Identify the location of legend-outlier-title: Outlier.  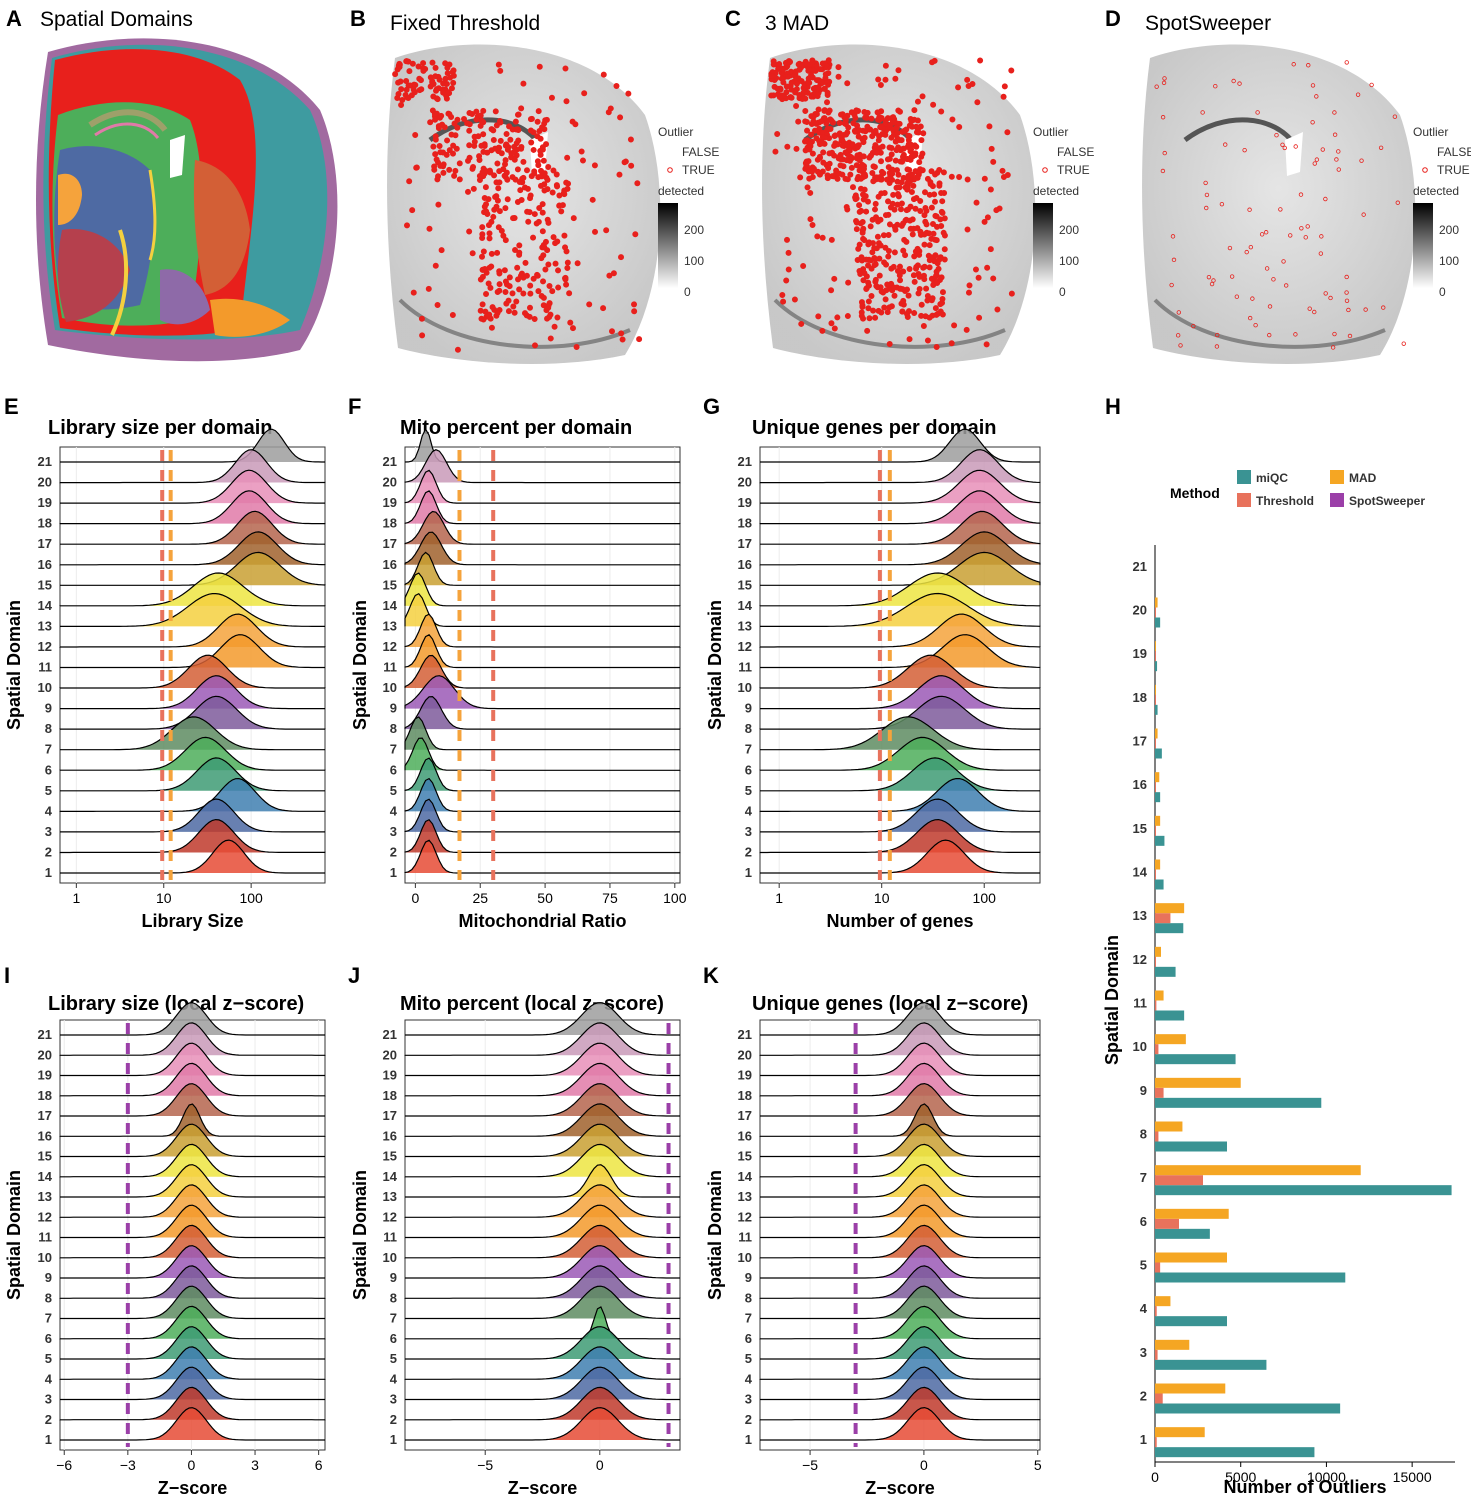
(1050, 132).